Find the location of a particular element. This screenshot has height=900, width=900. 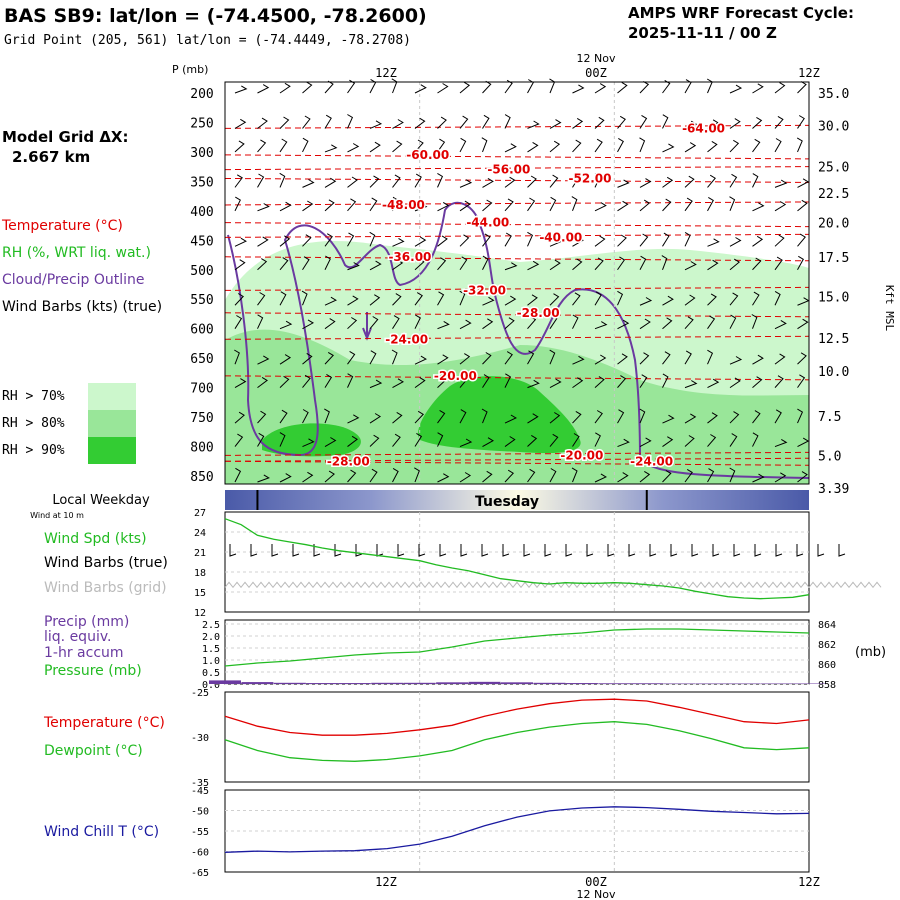

height-tick-label: 15.0 is located at coordinates (833, 297).